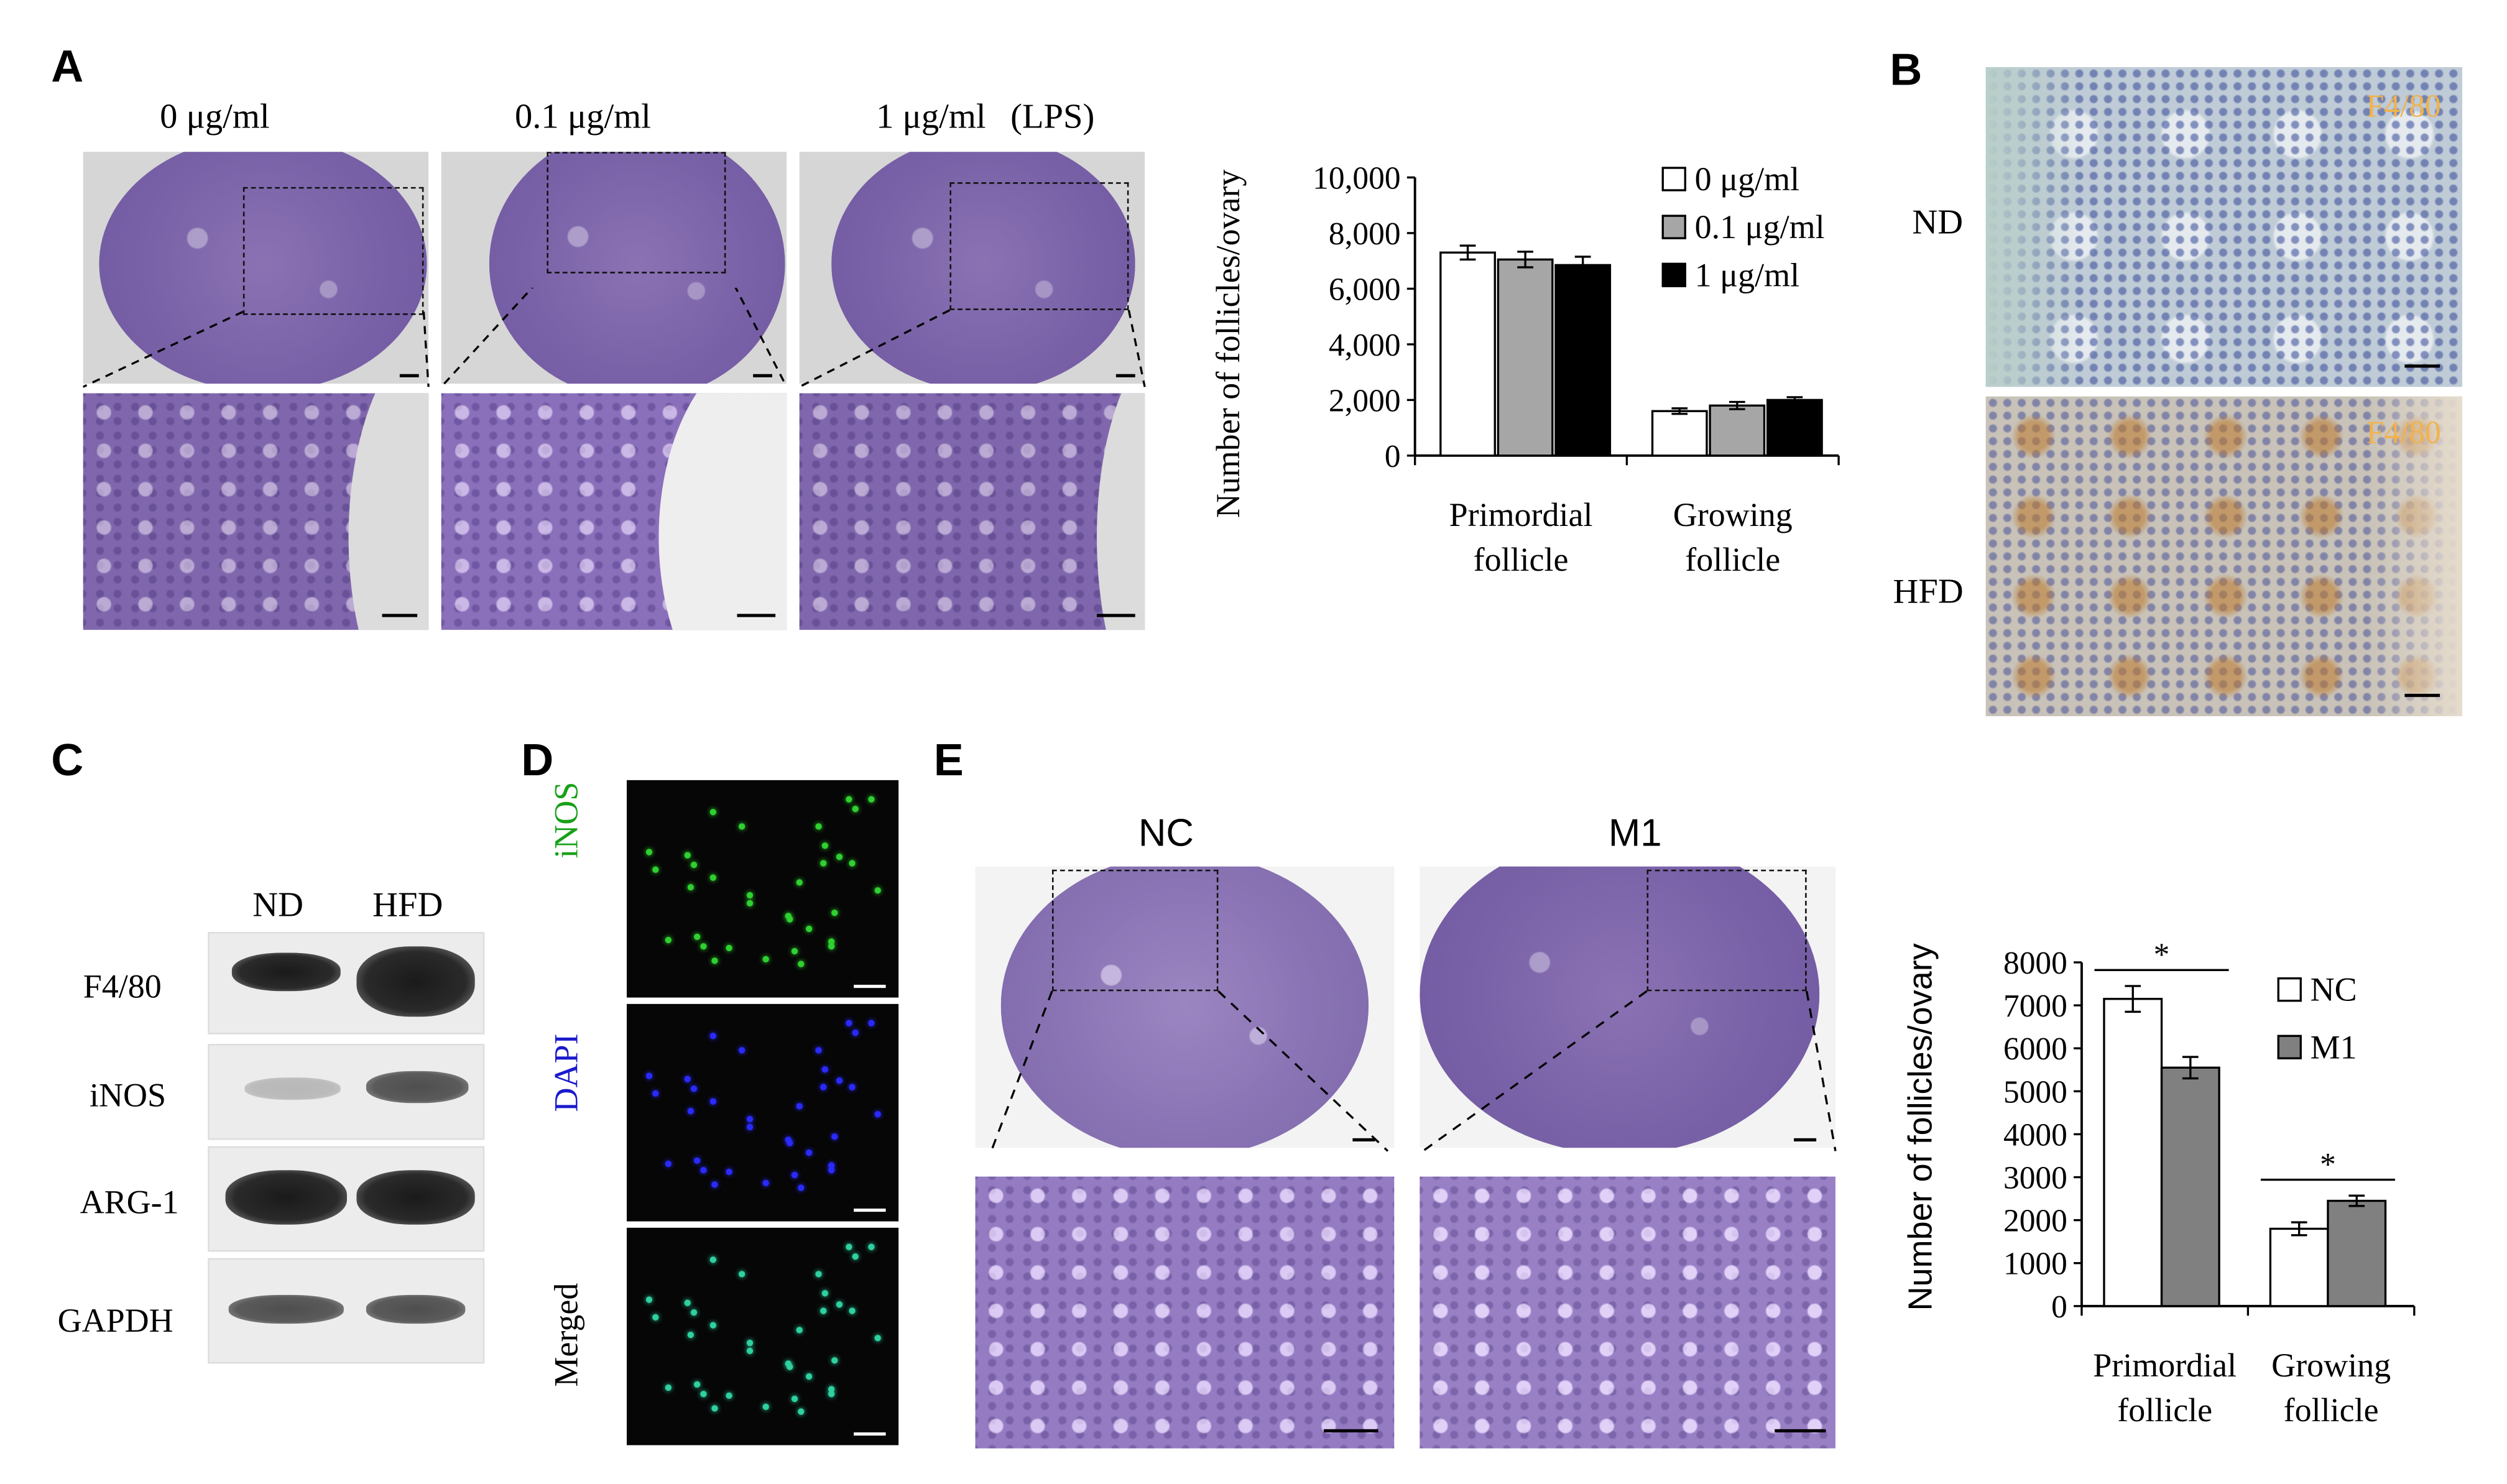 This screenshot has width=2507, height=1484. Describe the element at coordinates (537, 760) in the screenshot. I see `panel-label-d: D` at that location.